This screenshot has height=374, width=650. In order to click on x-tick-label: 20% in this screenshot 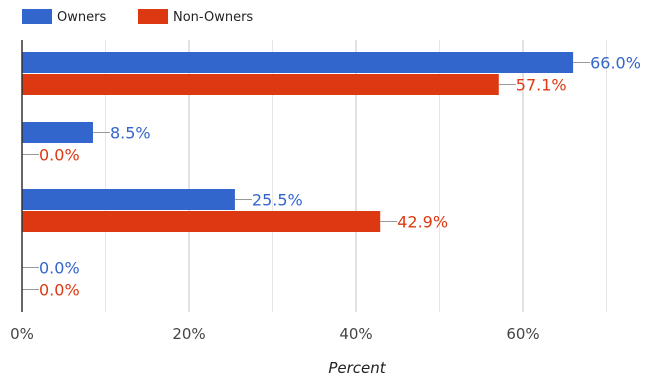, I will do `click(188, 334)`.